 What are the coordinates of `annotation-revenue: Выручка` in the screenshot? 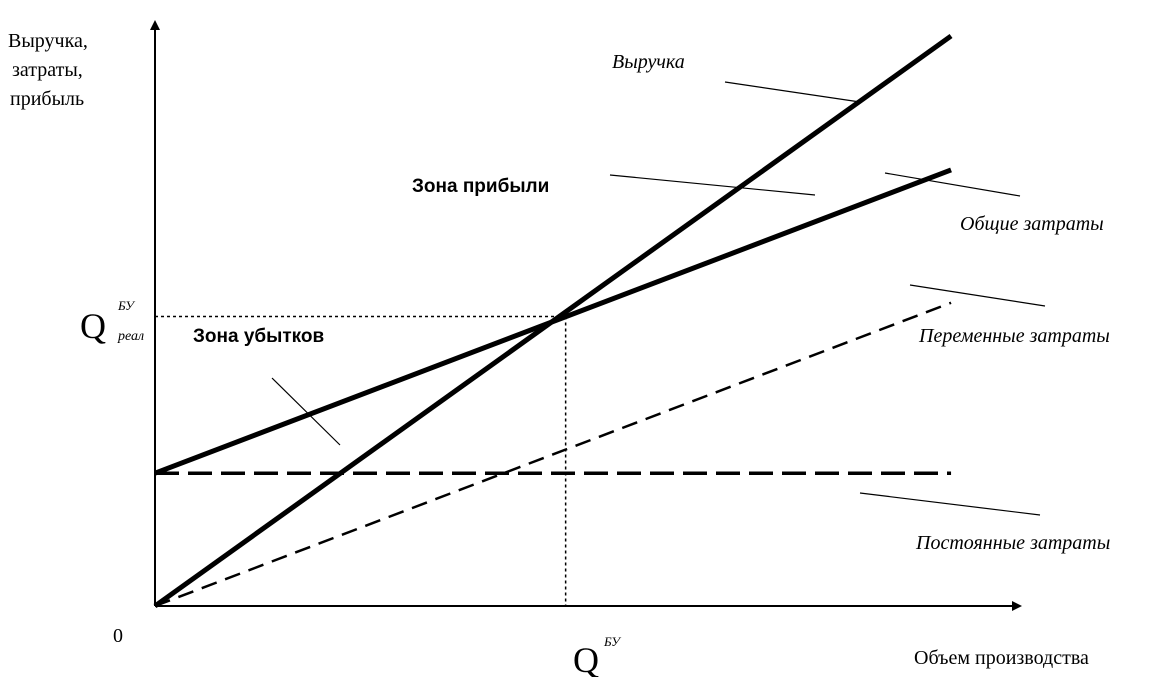 It's located at (648, 62).